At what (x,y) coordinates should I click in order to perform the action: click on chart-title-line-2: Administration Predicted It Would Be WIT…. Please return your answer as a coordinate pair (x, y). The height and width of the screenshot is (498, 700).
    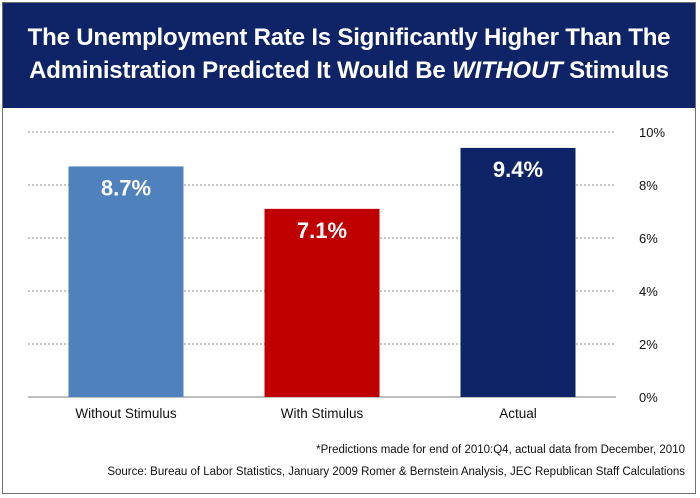
    Looking at the image, I should click on (349, 70).